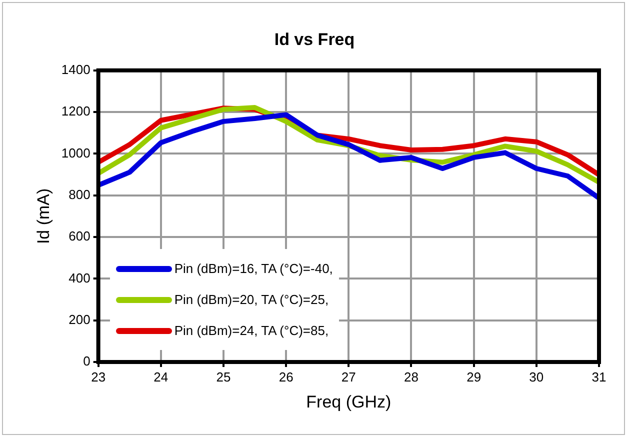  Describe the element at coordinates (43, 216) in the screenshot. I see `y-axis-title: Id (mA)` at that location.